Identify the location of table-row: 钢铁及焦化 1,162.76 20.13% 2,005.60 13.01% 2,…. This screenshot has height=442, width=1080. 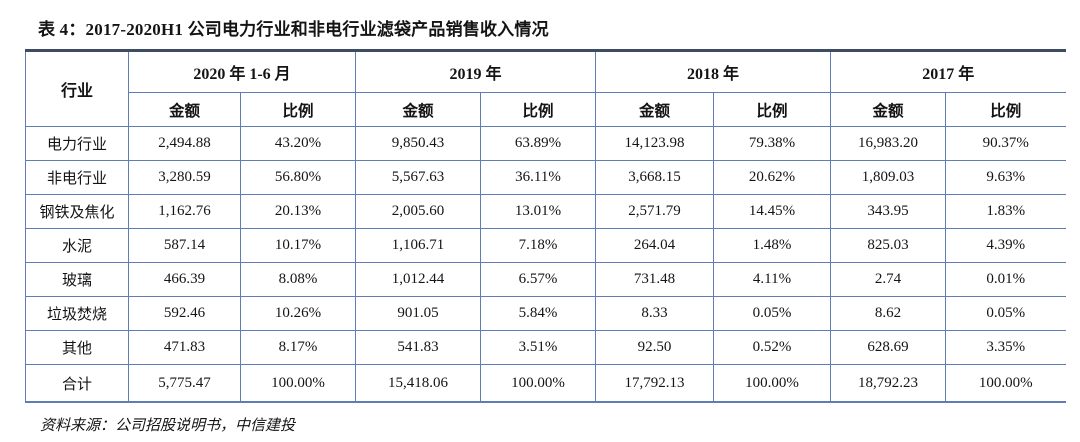
(545, 211).